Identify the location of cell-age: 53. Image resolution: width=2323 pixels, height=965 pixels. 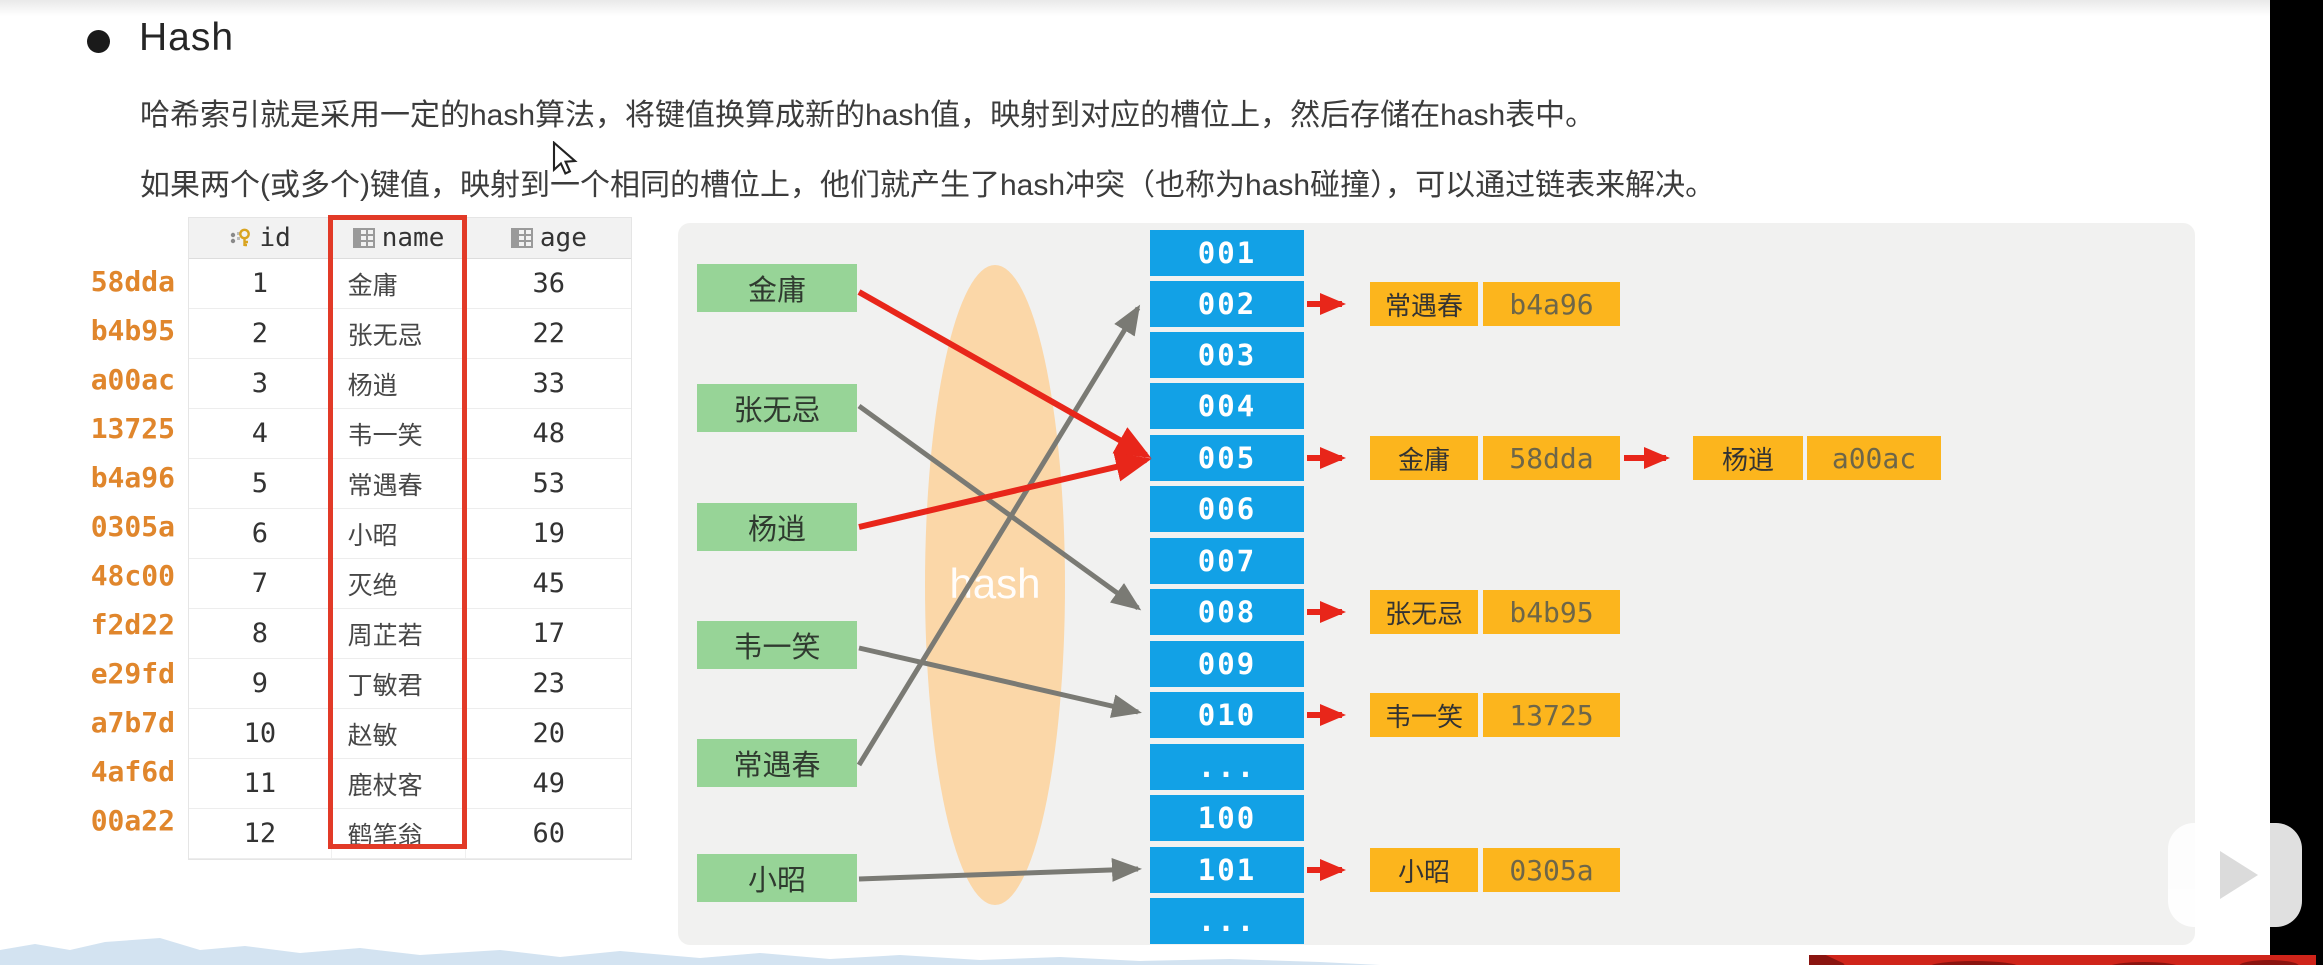
(548, 483).